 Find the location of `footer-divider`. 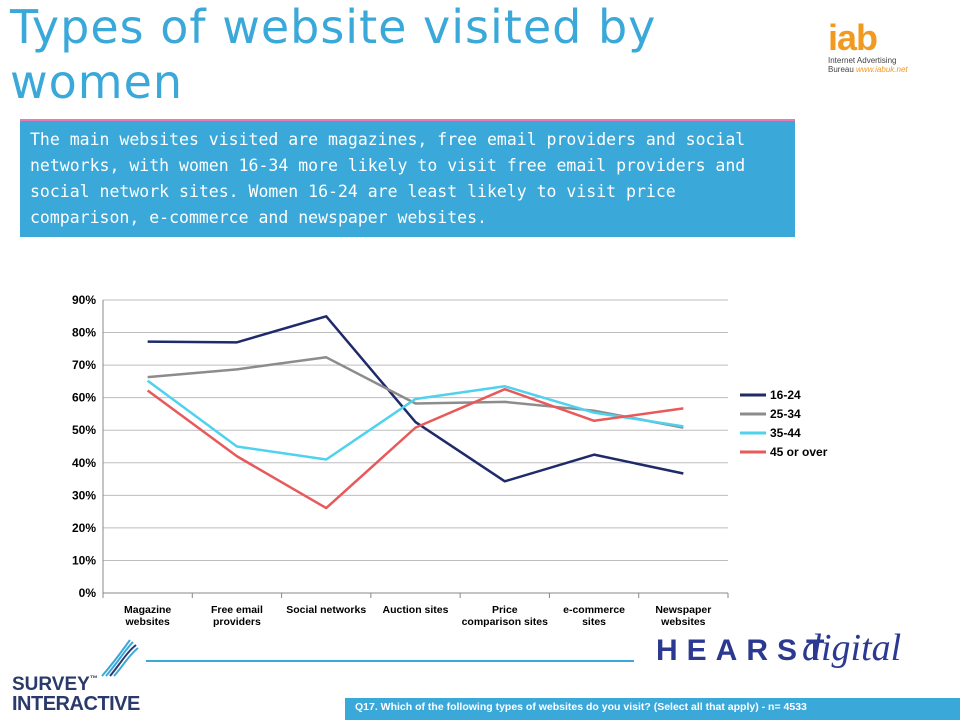

footer-divider is located at coordinates (390, 661).